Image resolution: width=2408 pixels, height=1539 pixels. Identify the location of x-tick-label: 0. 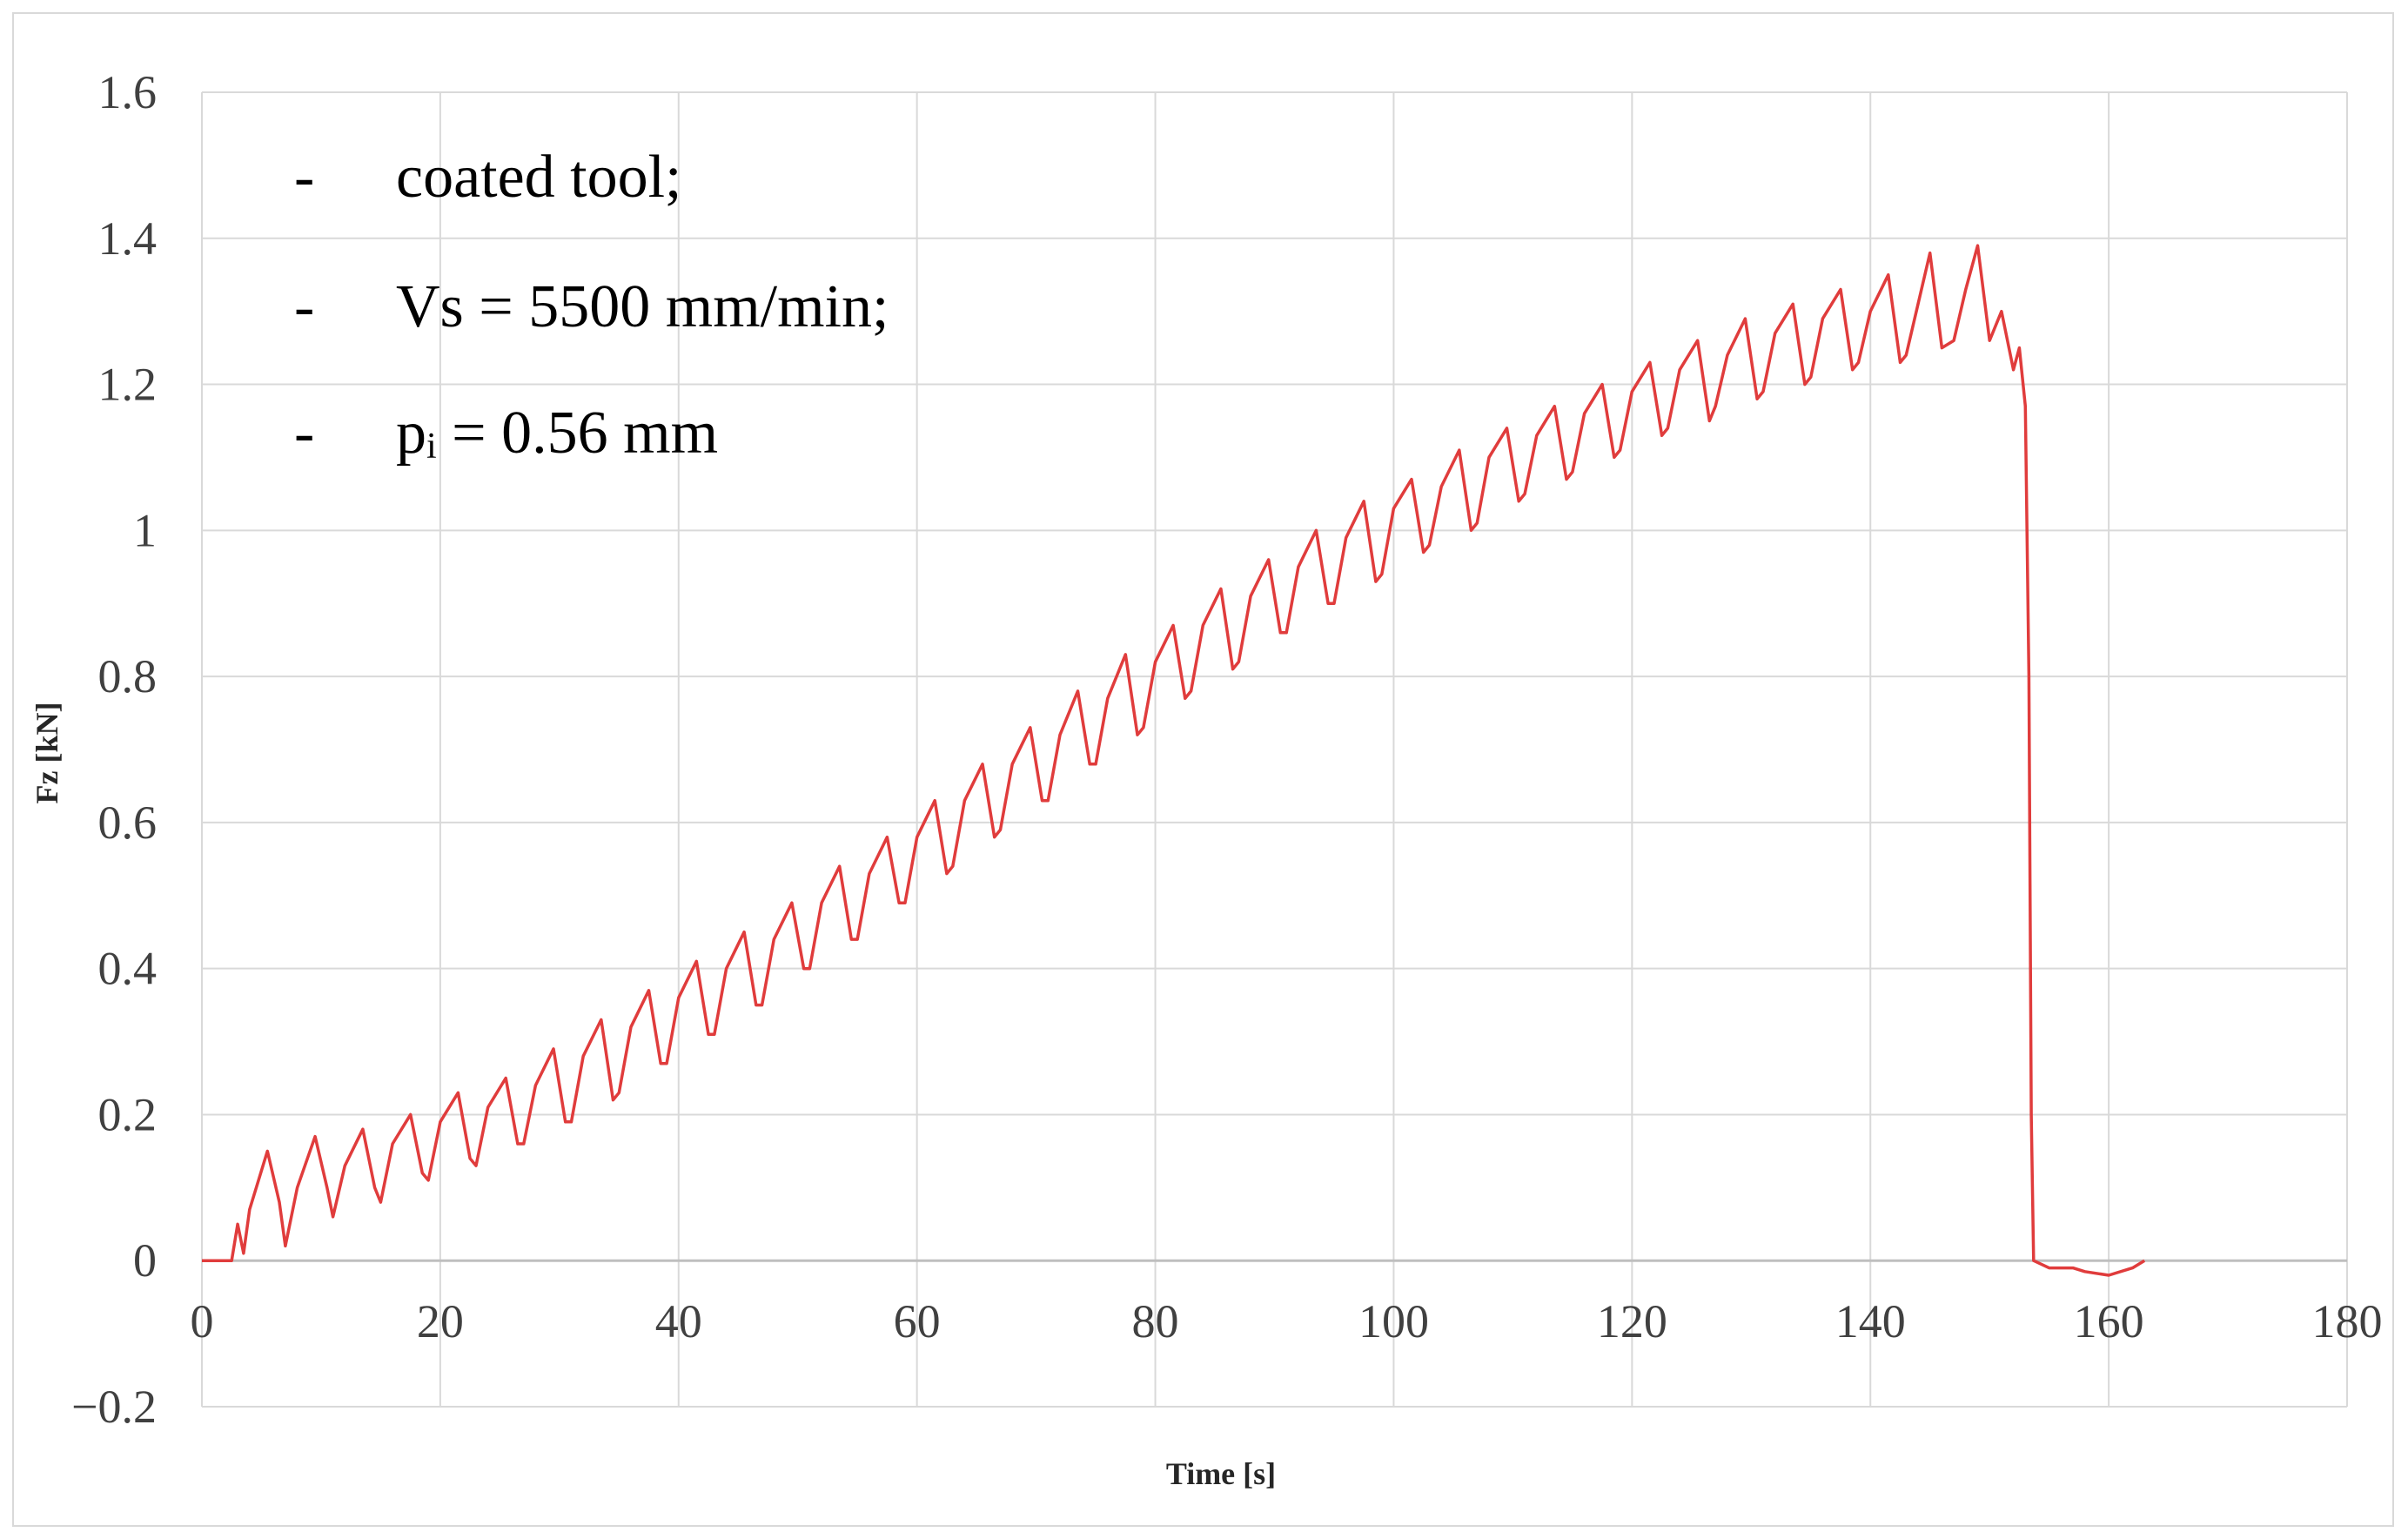
(203, 1321).